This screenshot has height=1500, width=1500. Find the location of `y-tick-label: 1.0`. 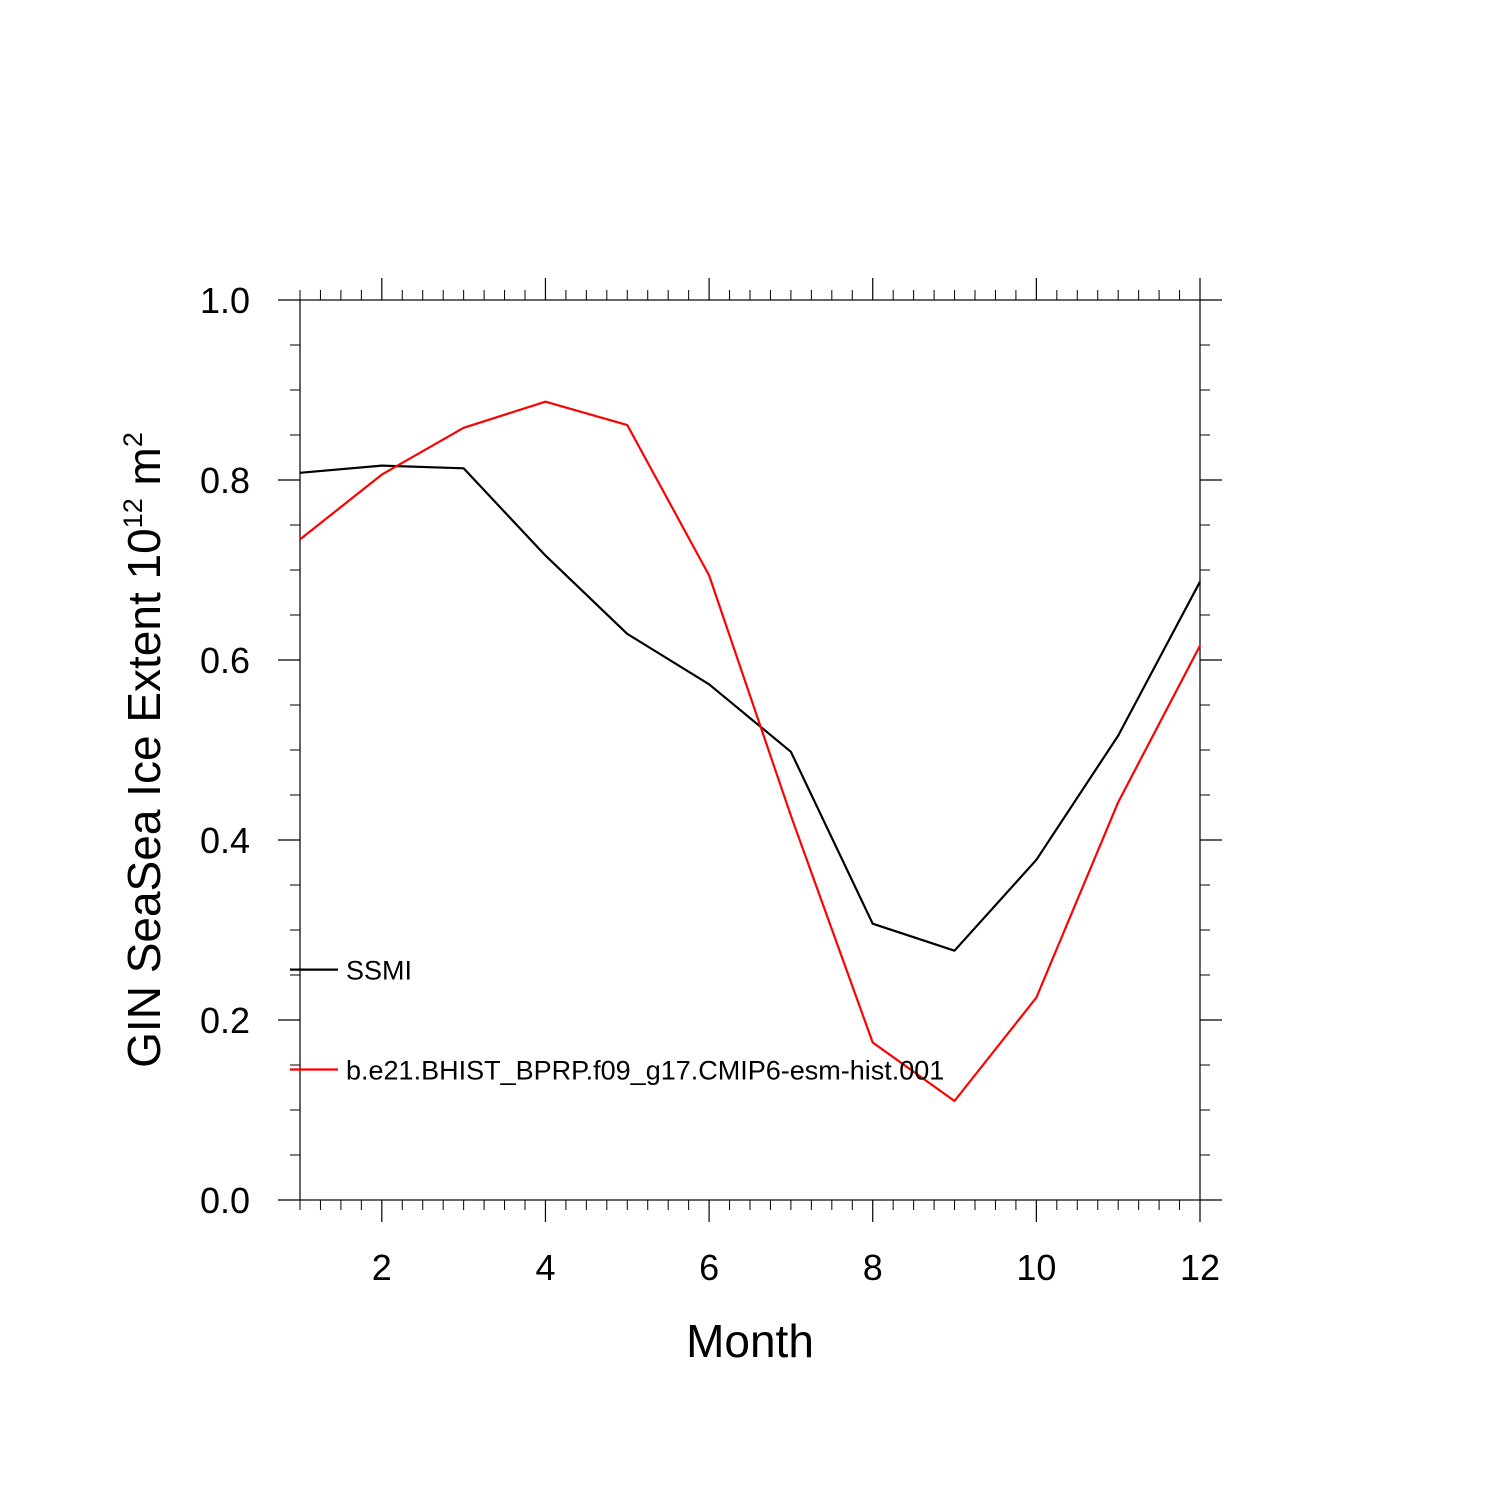

y-tick-label: 1.0 is located at coordinates (225, 300).